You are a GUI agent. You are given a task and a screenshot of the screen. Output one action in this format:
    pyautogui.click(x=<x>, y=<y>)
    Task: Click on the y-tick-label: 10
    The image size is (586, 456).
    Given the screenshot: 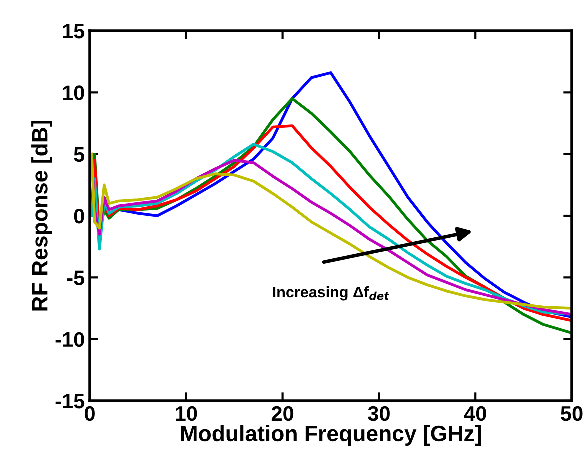 What is the action you would take?
    pyautogui.click(x=73, y=93)
    